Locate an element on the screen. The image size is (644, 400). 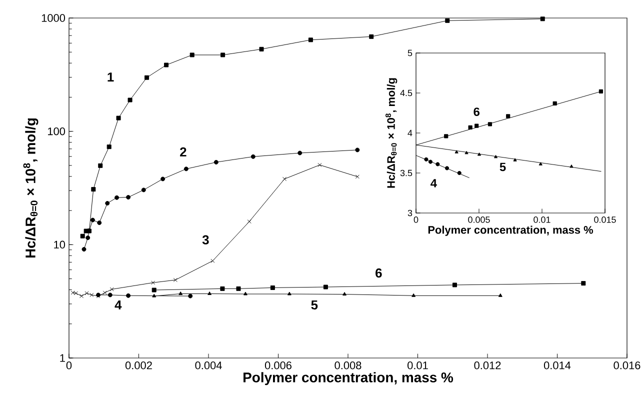
x-tick-label: 0.008 is located at coordinates (348, 366).